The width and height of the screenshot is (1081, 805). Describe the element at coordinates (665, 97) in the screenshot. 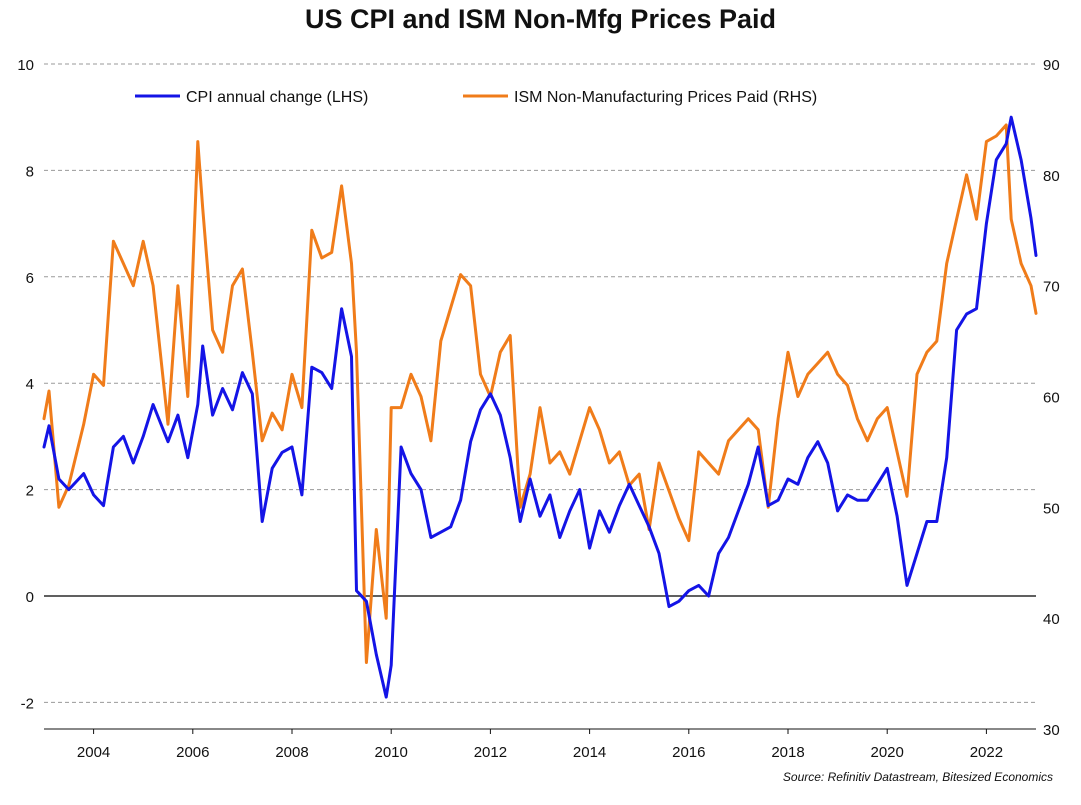

I see `legend-label-ism: ISM Non-Manufacturing Prices Paid (RHS)` at that location.